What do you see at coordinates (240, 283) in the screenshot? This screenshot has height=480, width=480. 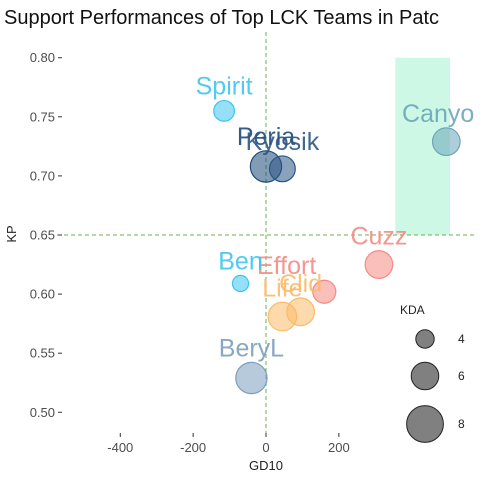 I see `data-point-ben` at bounding box center [240, 283].